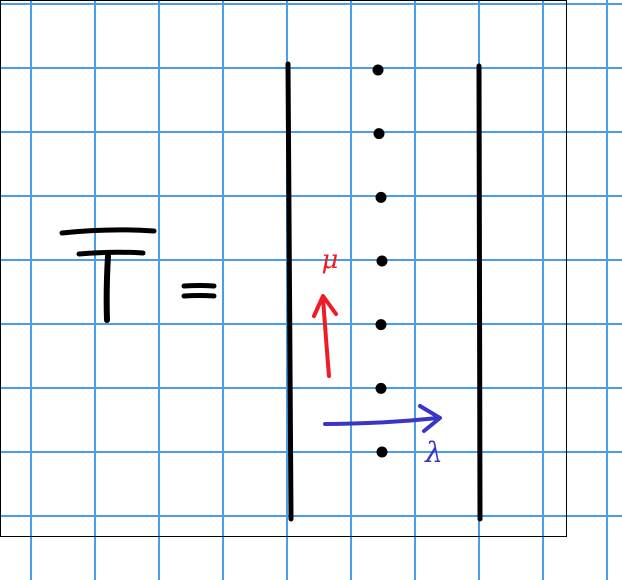  I want to click on equals-sign, so click(199, 291).